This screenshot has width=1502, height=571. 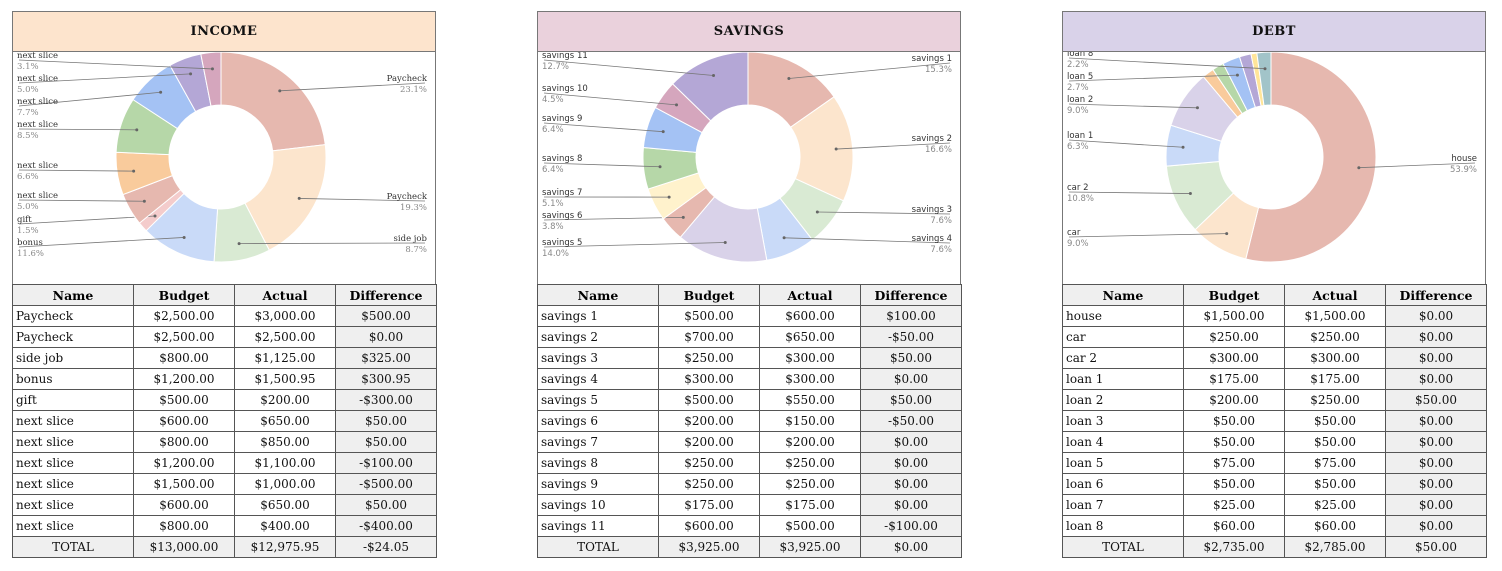 What do you see at coordinates (1123, 421) in the screenshot?
I see `cell-name: loan 3` at bounding box center [1123, 421].